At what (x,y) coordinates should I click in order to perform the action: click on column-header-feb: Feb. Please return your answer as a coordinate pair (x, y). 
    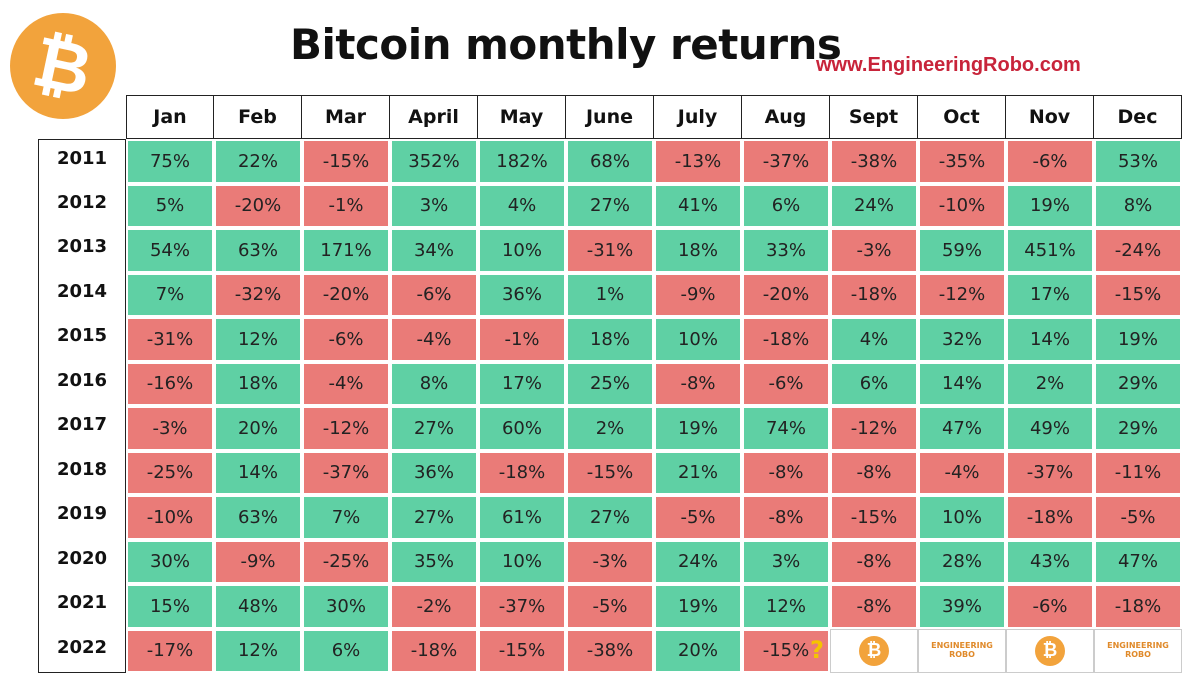
    Looking at the image, I should click on (258, 117).